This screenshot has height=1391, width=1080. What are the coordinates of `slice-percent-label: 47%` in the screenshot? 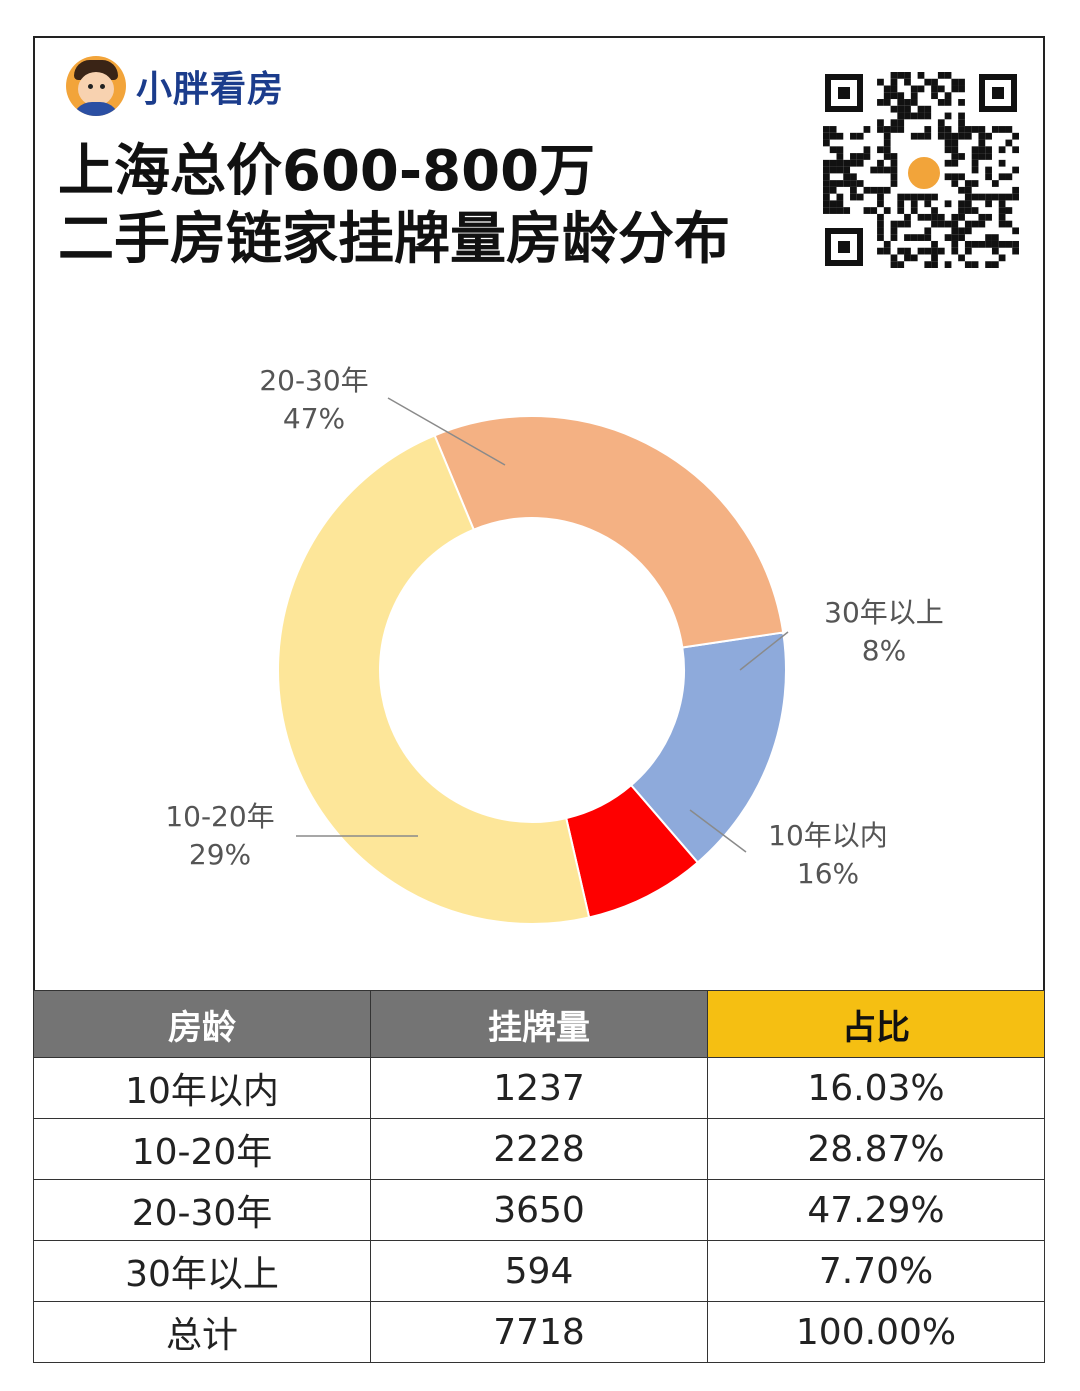 It's located at (314, 418).